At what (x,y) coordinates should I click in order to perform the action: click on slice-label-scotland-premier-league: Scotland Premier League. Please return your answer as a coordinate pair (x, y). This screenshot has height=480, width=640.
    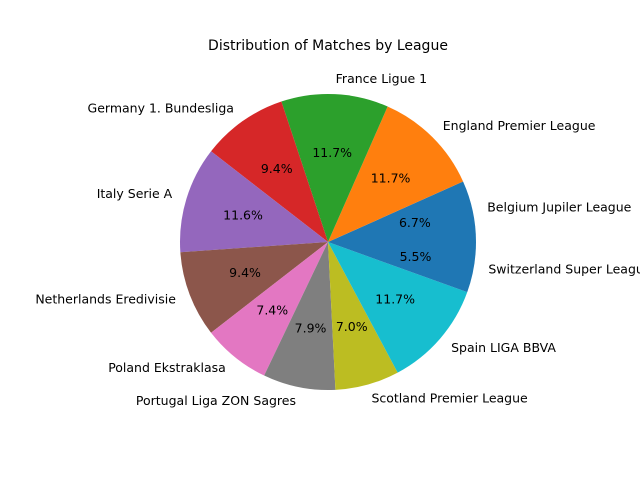
    Looking at the image, I should click on (449, 397).